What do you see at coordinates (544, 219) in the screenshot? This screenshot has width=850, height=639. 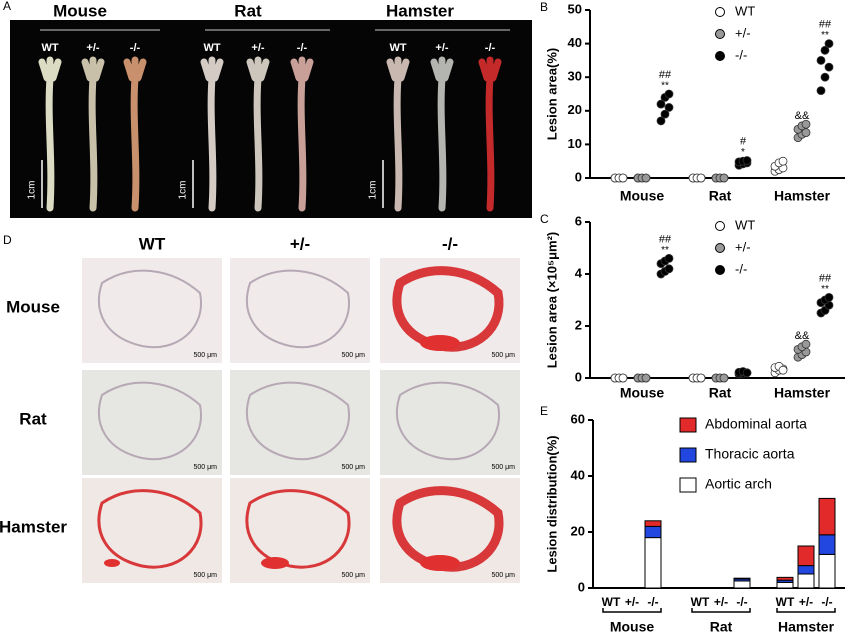 I see `panel-letter: C` at bounding box center [544, 219].